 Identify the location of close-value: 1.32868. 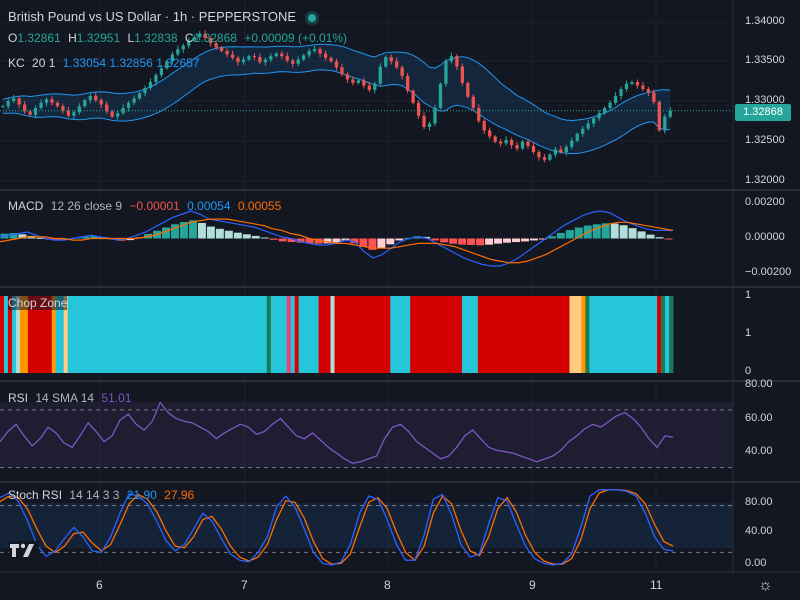
(215, 38).